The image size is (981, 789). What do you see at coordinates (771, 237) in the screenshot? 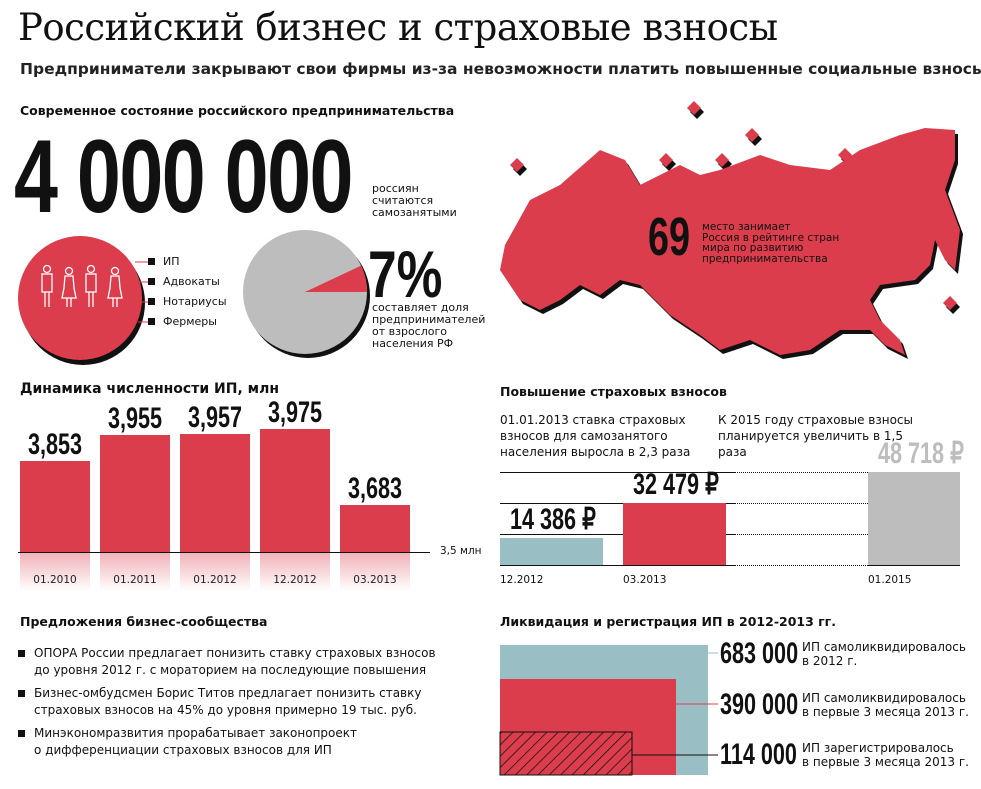
I see `caption-line: Россия в рейтинге стран` at bounding box center [771, 237].